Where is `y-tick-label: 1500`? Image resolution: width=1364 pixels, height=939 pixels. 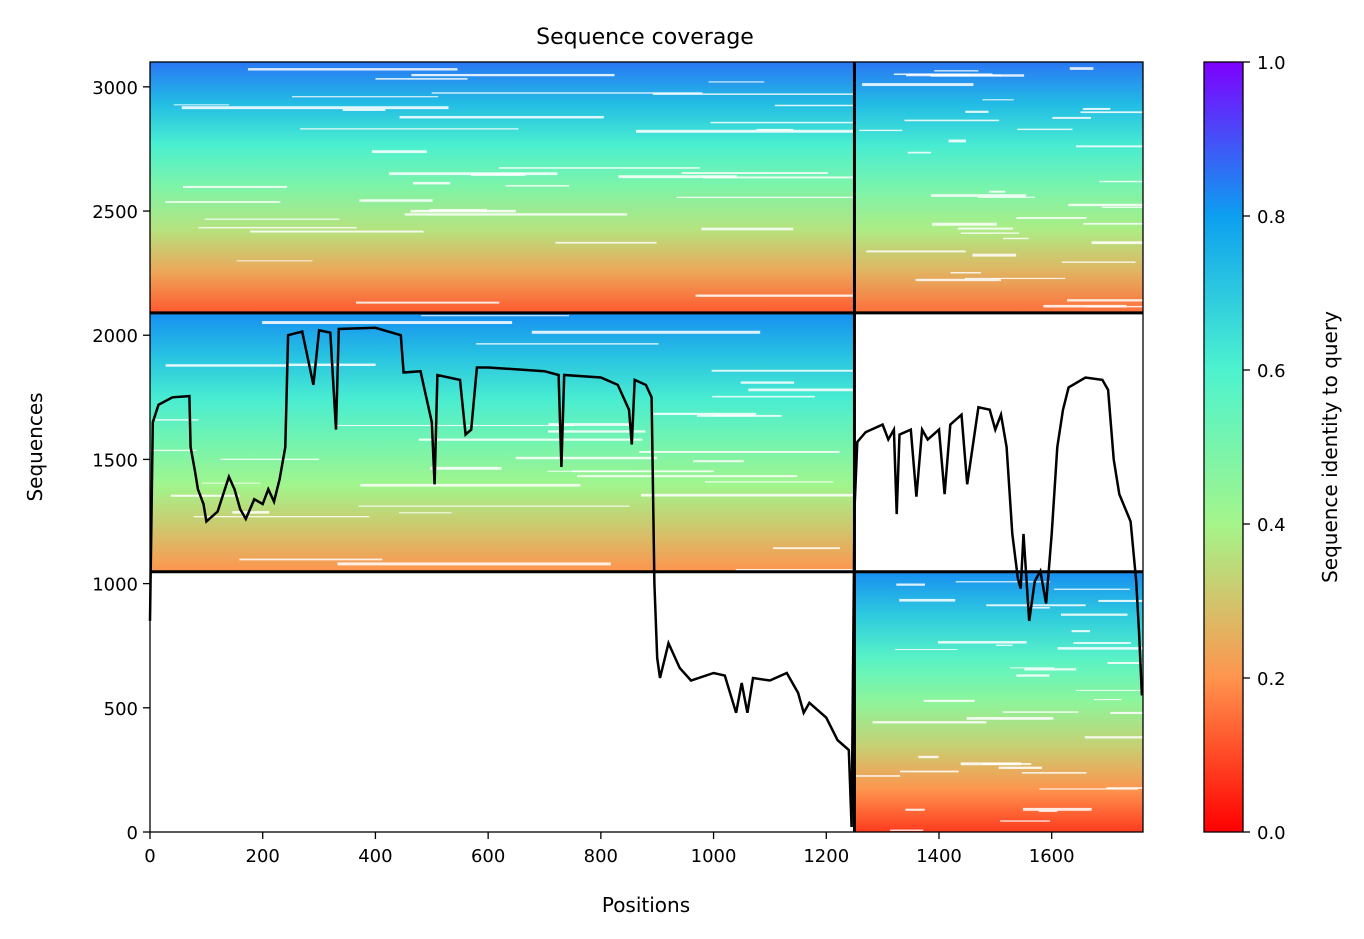 y-tick-label: 1500 is located at coordinates (115, 460).